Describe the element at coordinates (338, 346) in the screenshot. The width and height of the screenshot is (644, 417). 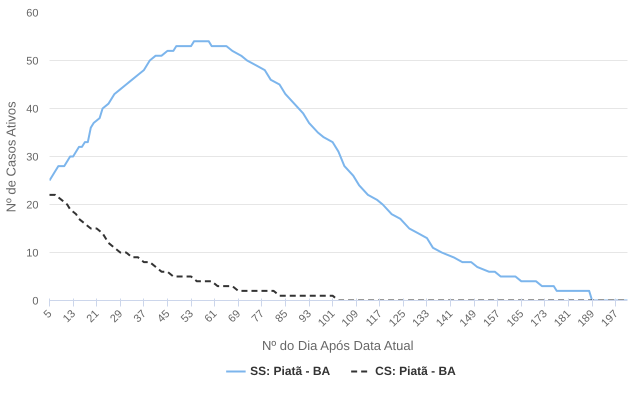
I see `x-axis-title: Nº do Dia Após Data Atual` at that location.